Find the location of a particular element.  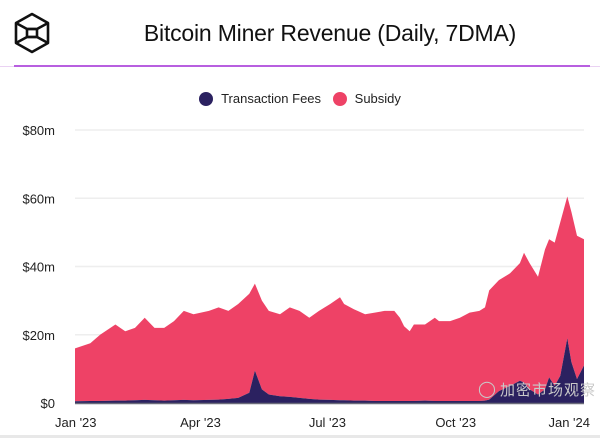

accent-divider is located at coordinates (302, 66).